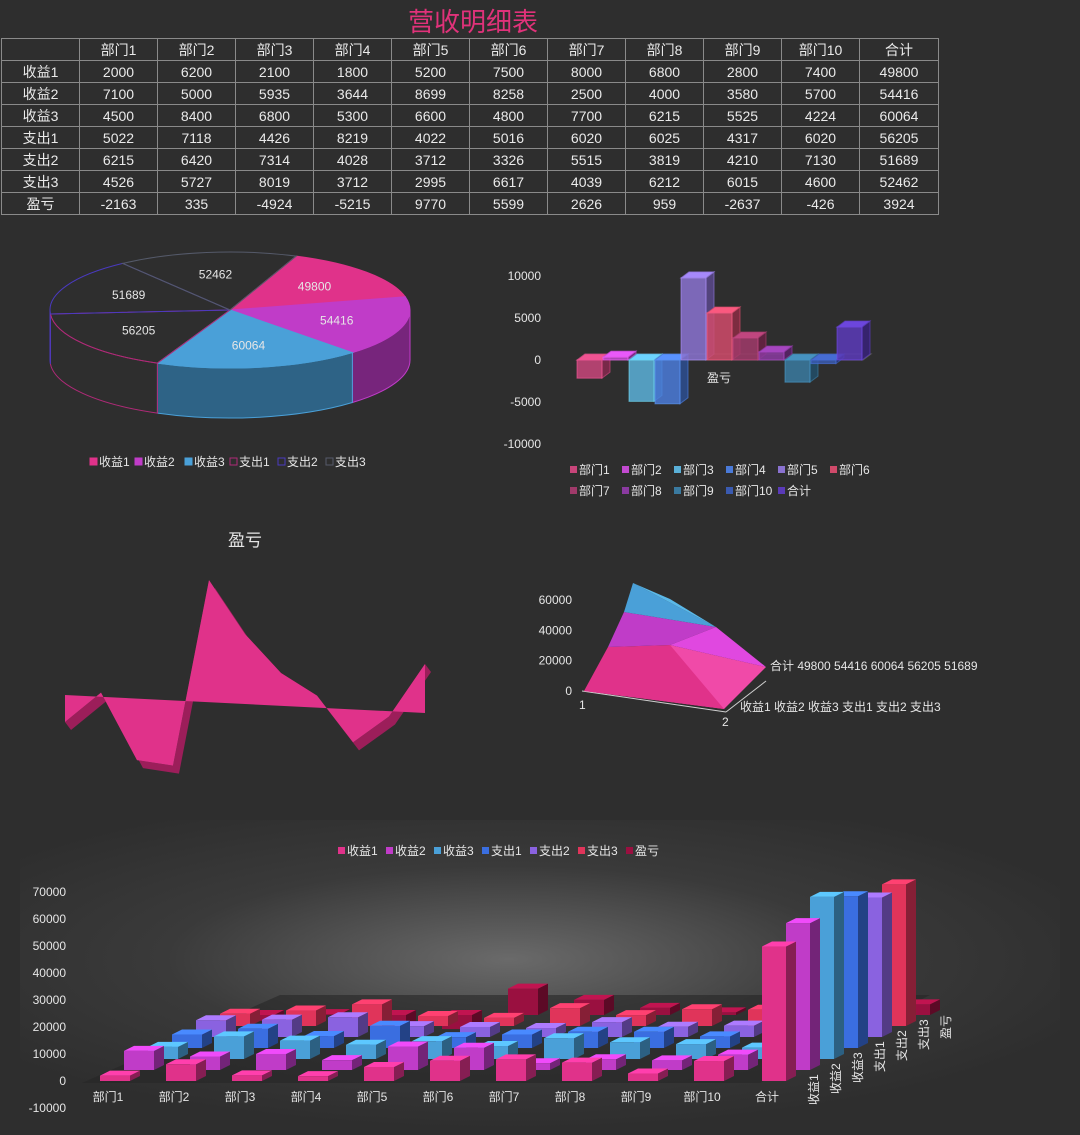 The image size is (1080, 1135). Describe the element at coordinates (556, 630) in the screenshot. I see `pyramid-y-tick: 40000` at that location.